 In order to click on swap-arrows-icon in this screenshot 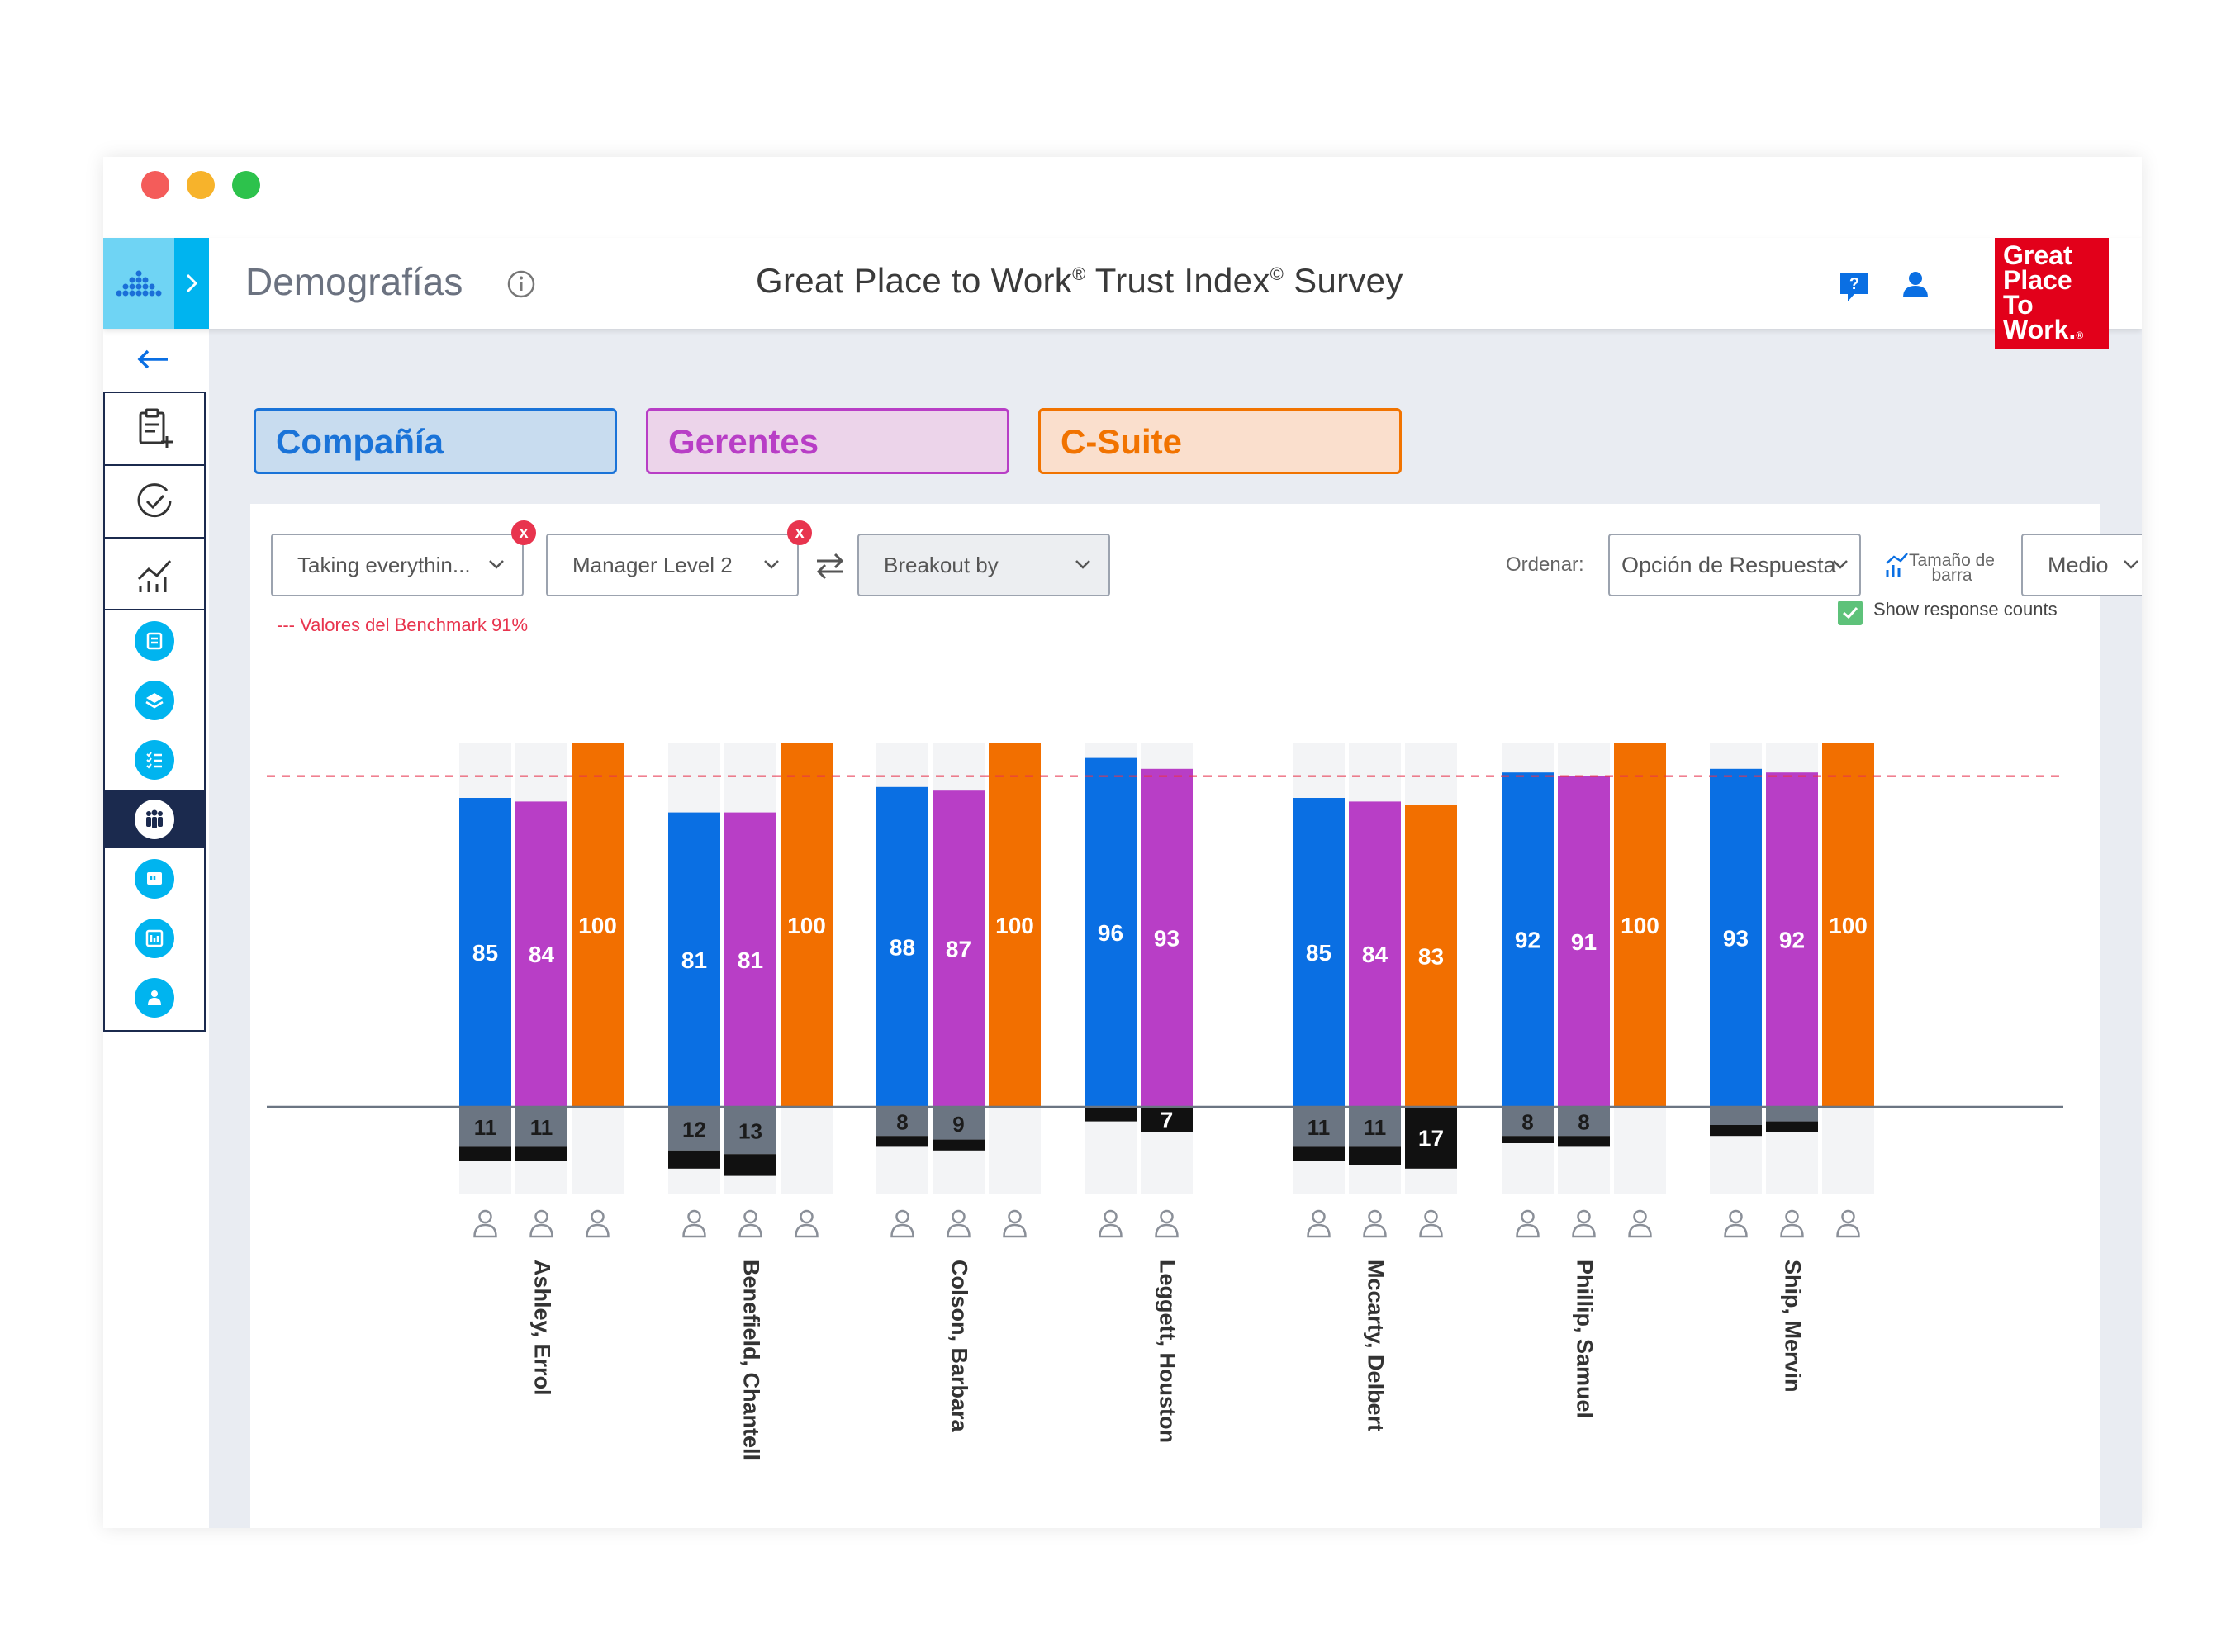, I will do `click(830, 566)`.